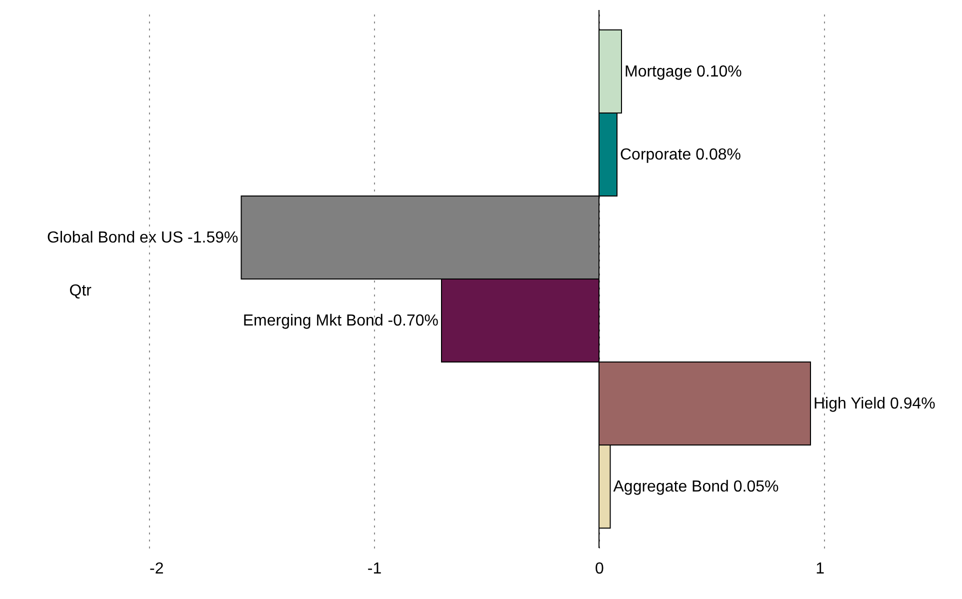  I want to click on x-tick-label: -2, so click(157, 569).